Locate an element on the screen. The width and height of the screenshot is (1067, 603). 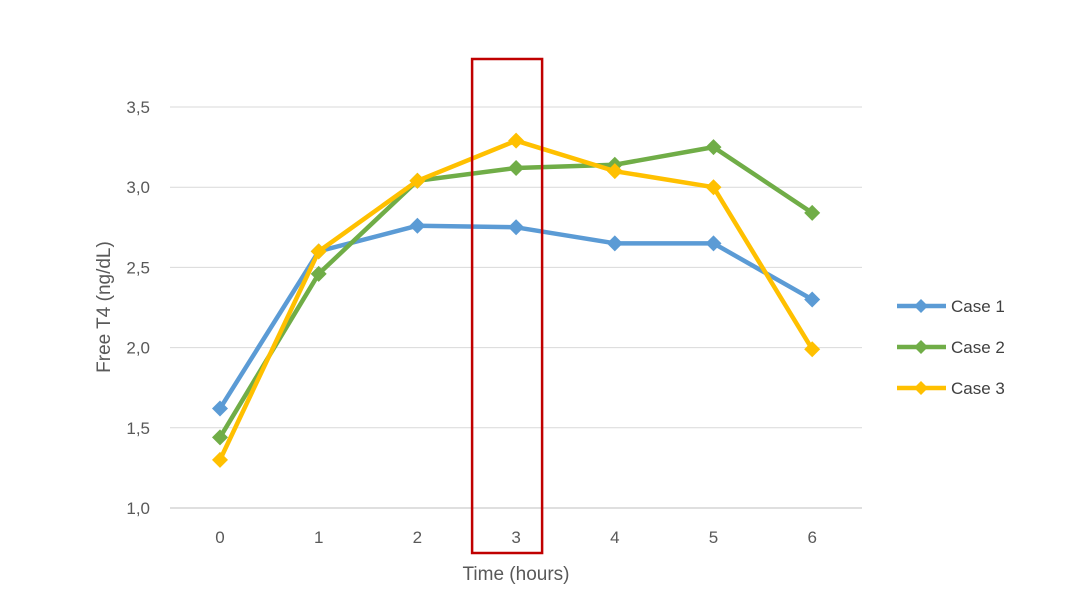
x-tick-label: 2 is located at coordinates (417, 537).